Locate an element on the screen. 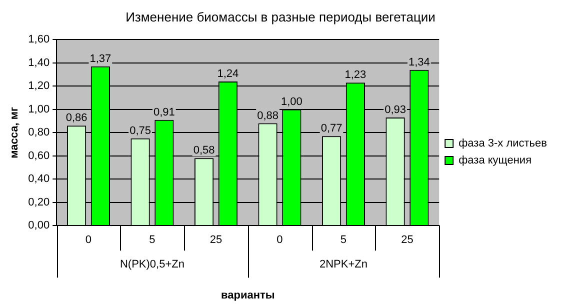  text: 2NPK+Zn is located at coordinates (343, 264).